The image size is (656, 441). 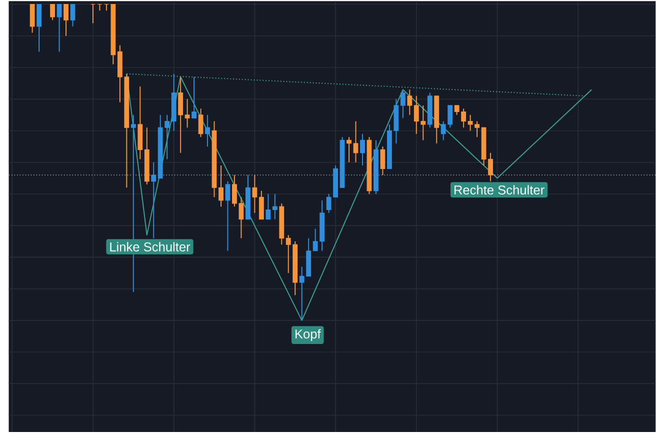 I want to click on annotation: Rechte Schulter, so click(x=499, y=190).